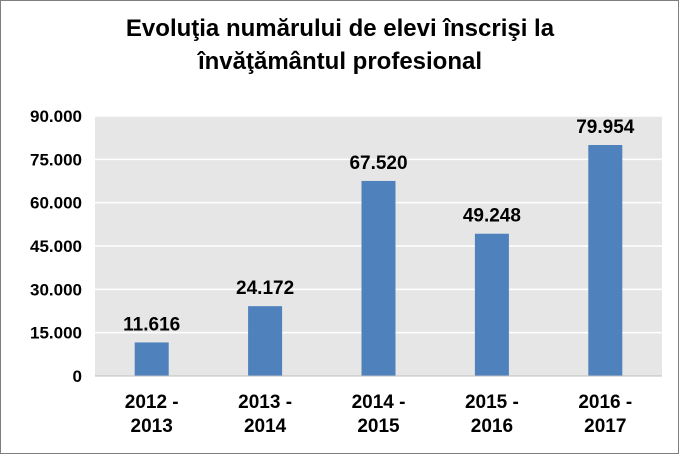 The width and height of the screenshot is (679, 454). What do you see at coordinates (56, 289) in the screenshot?
I see `y-tick-label: 30.000` at bounding box center [56, 289].